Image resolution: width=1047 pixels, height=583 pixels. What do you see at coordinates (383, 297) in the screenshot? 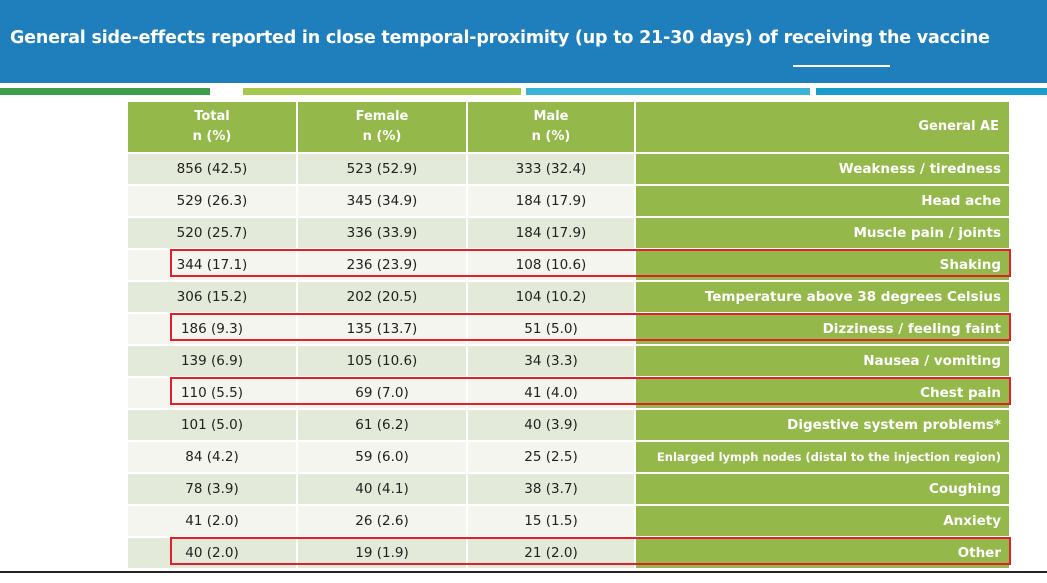
I see `cell-female: 202 (20.5)` at bounding box center [383, 297].